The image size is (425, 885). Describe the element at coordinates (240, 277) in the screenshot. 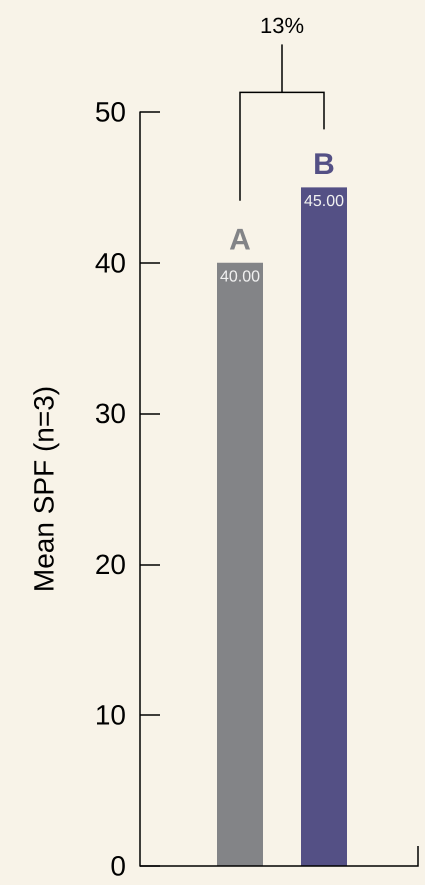

I see `data-label: 40.00` at that location.